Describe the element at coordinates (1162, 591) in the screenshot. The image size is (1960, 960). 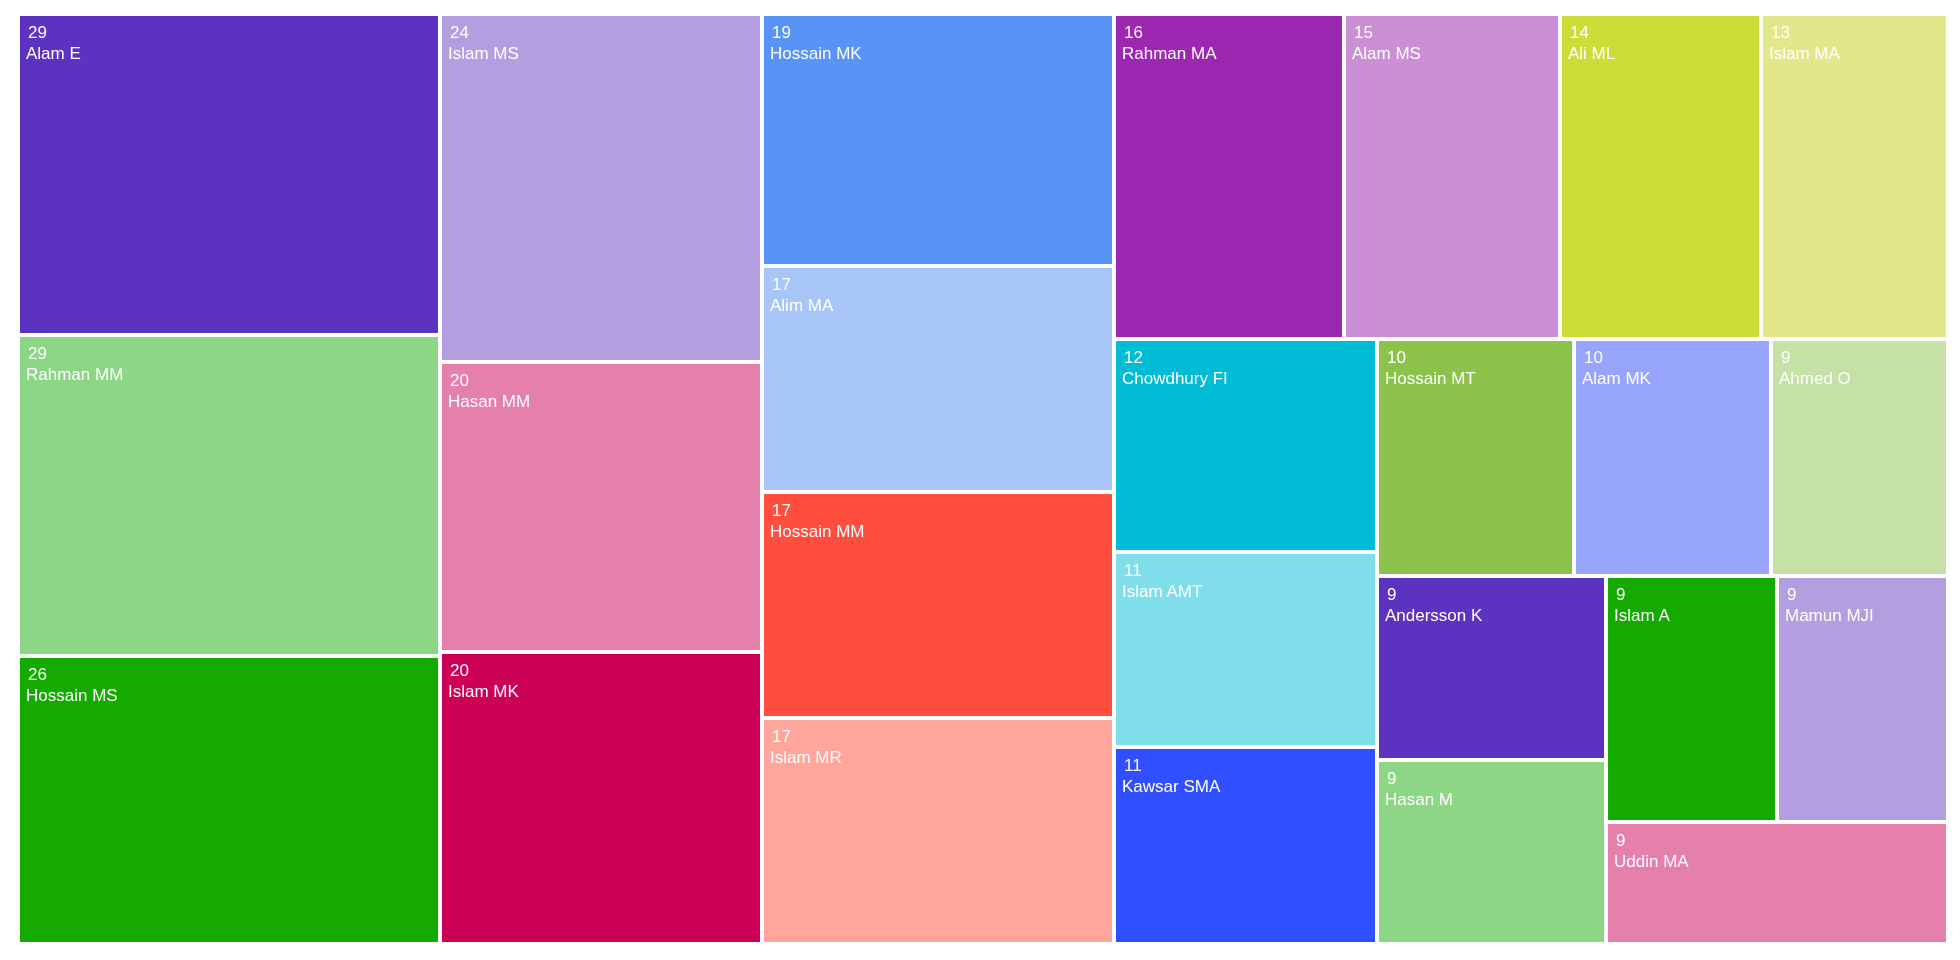
I see `category-label: Islam AMT` at that location.